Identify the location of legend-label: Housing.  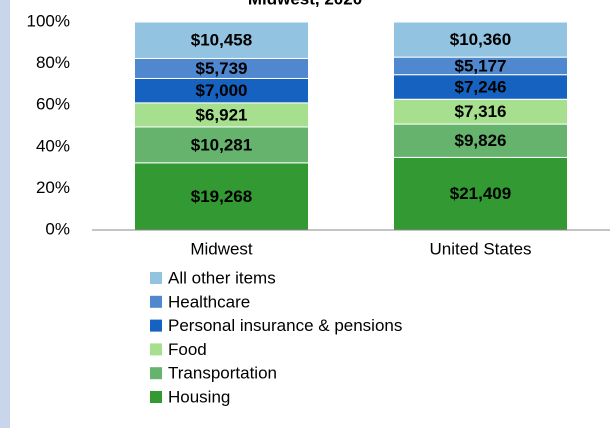
(199, 396).